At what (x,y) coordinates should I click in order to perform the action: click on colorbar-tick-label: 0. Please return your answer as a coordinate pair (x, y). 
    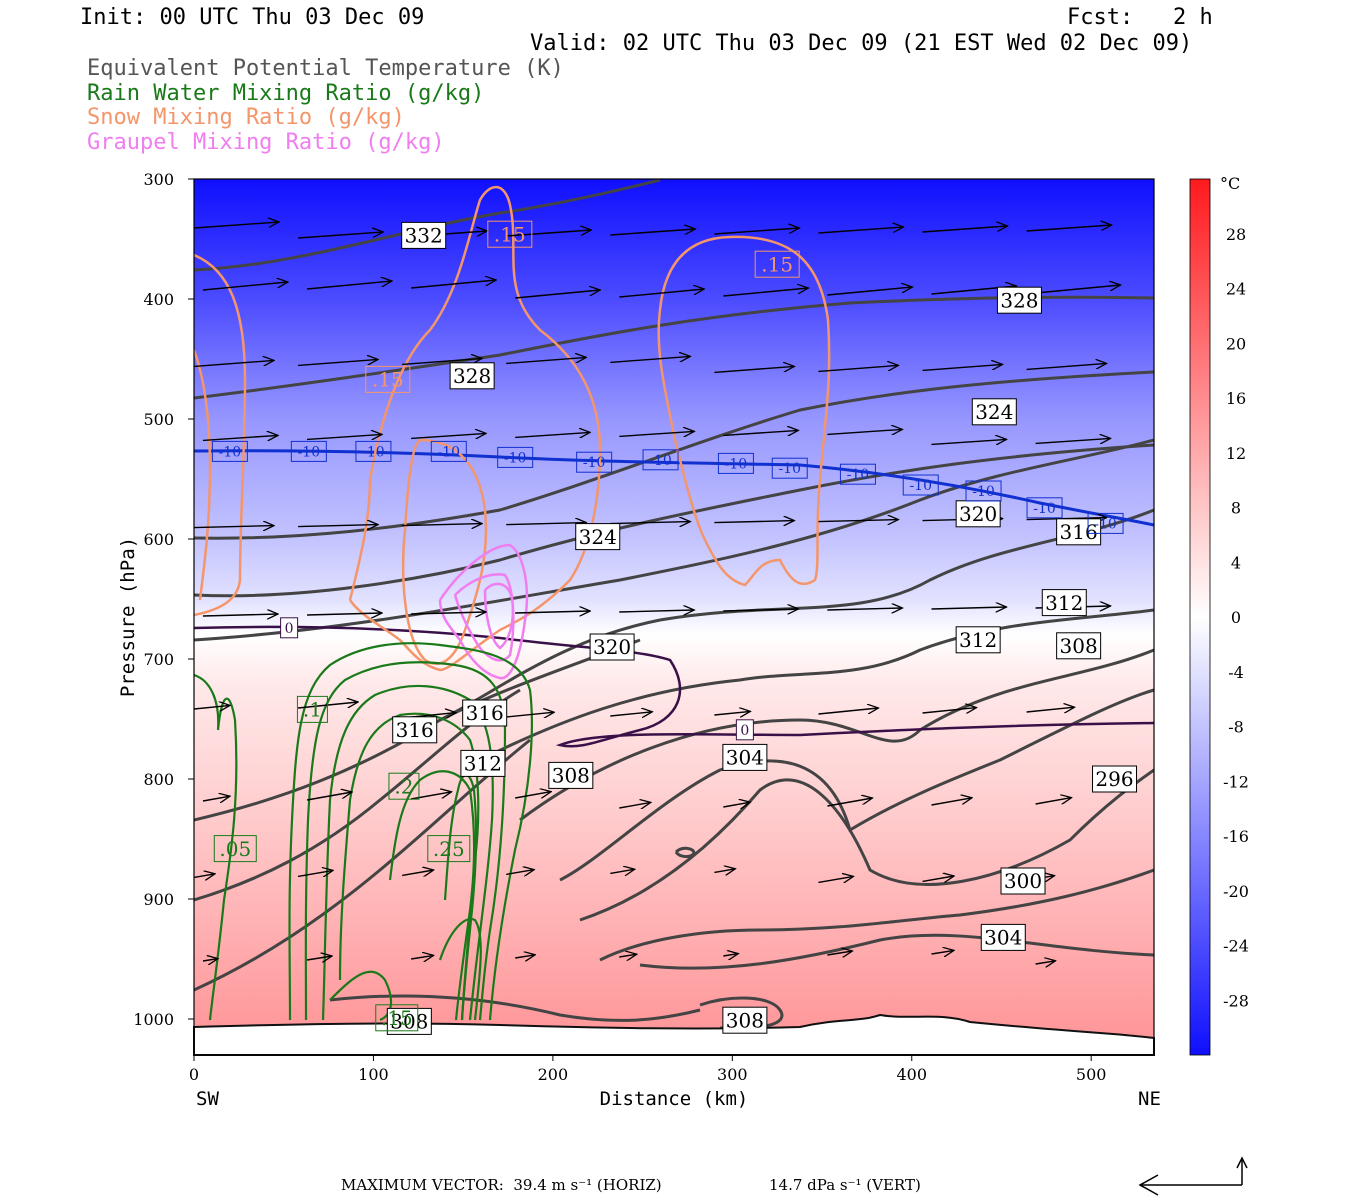
    Looking at the image, I should click on (1236, 617).